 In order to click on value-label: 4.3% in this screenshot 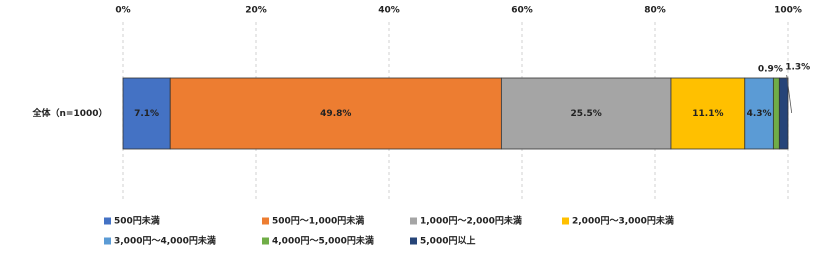, I will do `click(759, 114)`.